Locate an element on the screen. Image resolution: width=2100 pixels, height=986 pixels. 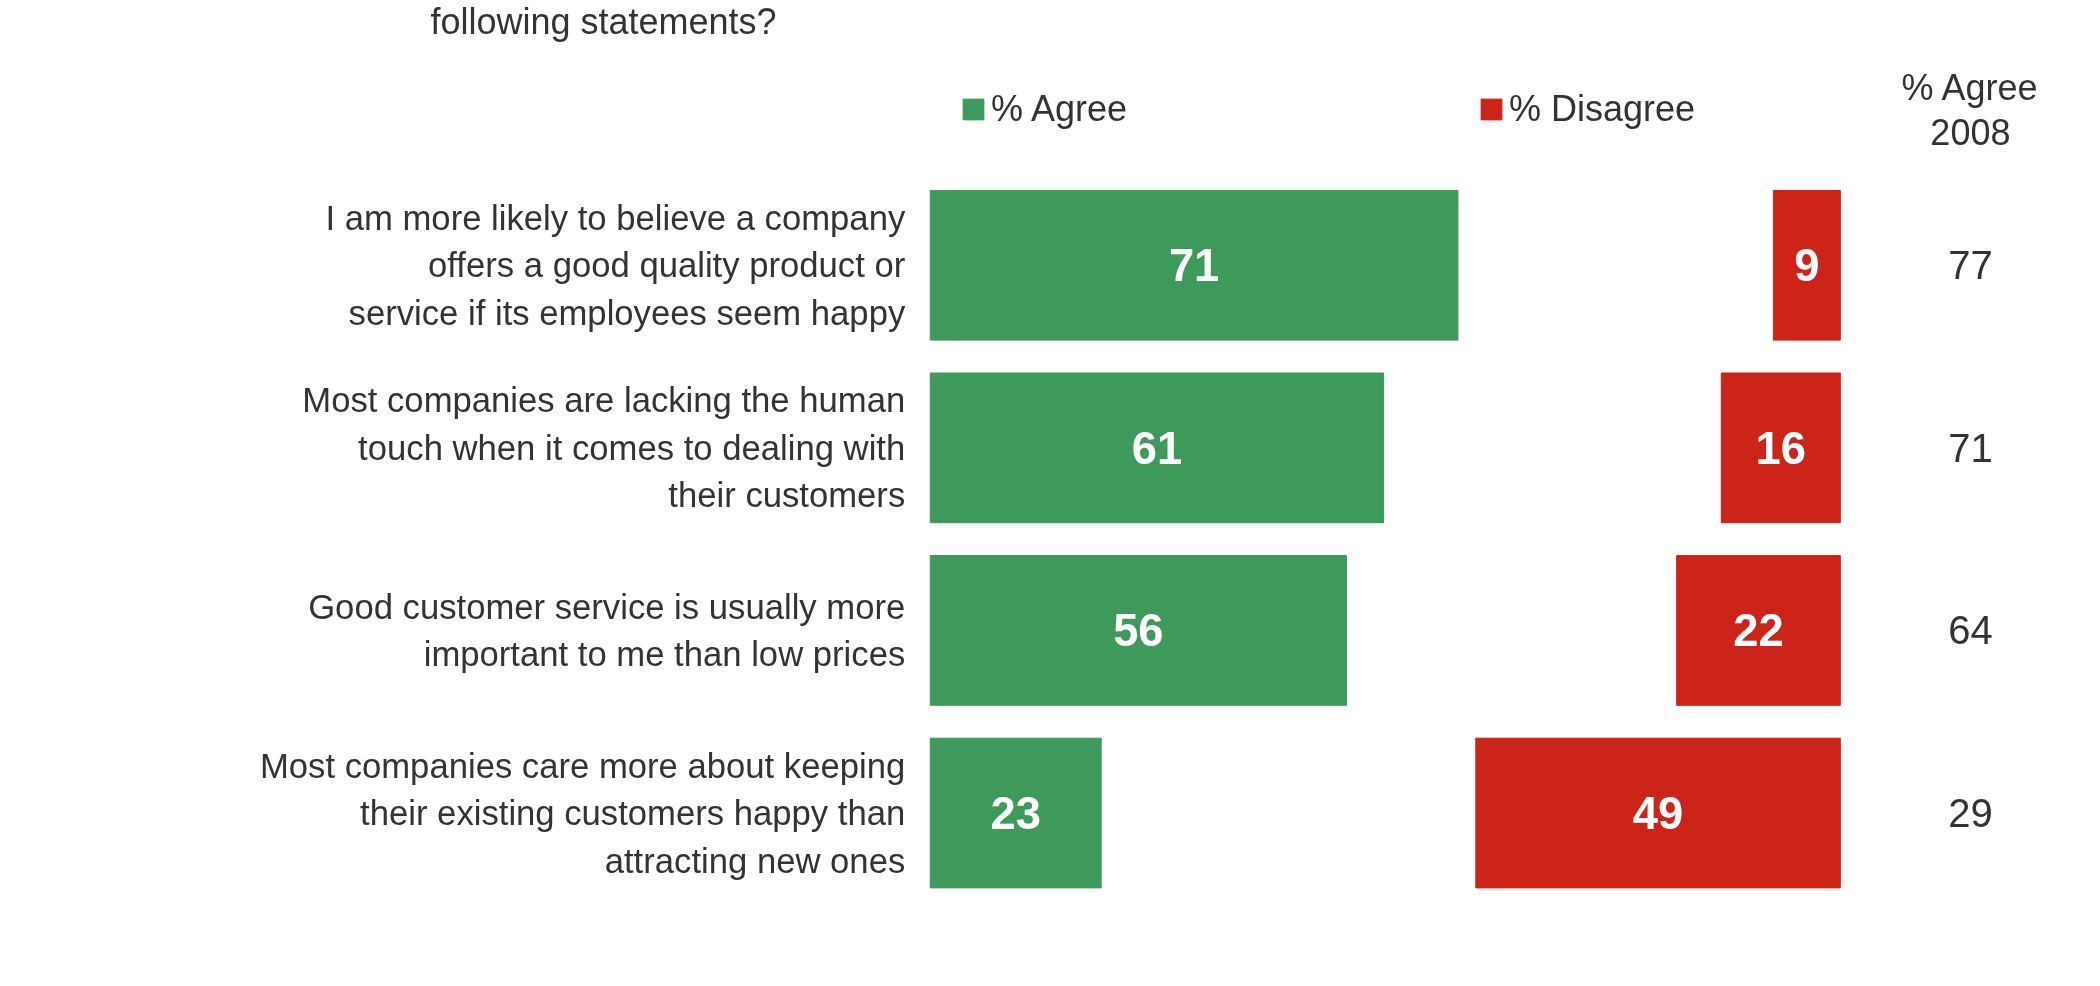
data-label: 9 is located at coordinates (1807, 266).